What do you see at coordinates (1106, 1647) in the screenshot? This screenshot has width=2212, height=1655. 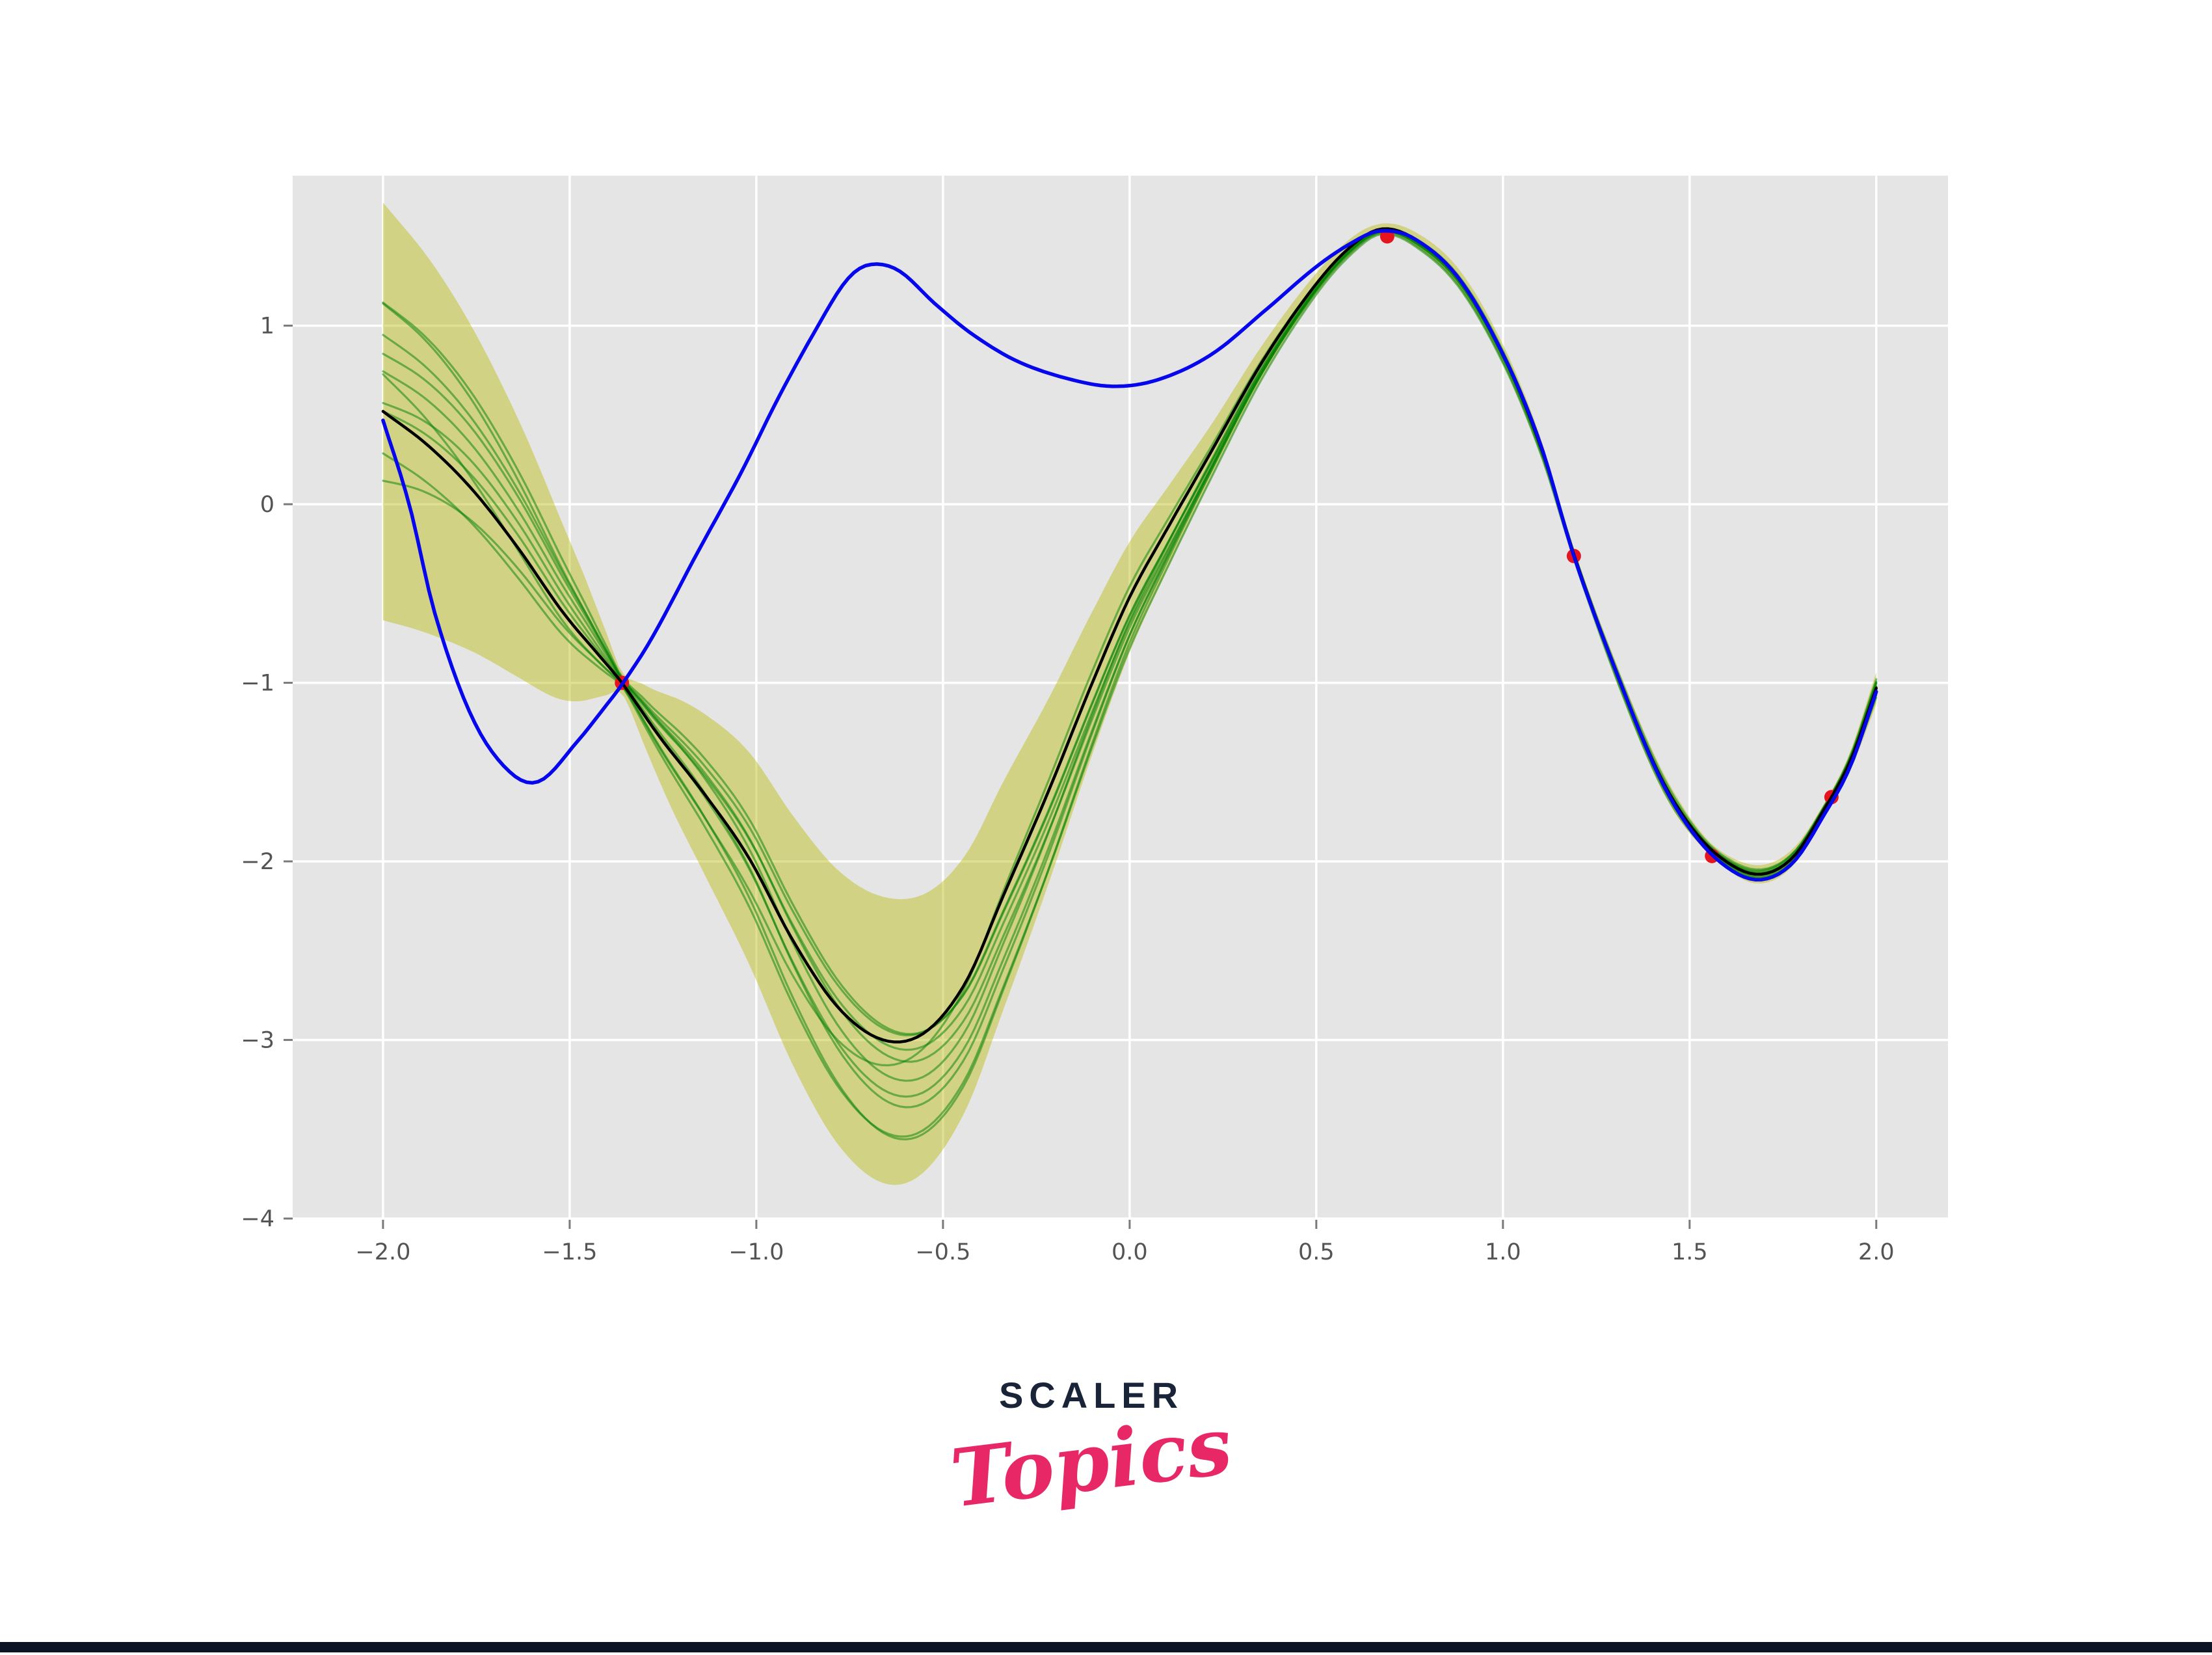 I see `footer-bar` at bounding box center [1106, 1647].